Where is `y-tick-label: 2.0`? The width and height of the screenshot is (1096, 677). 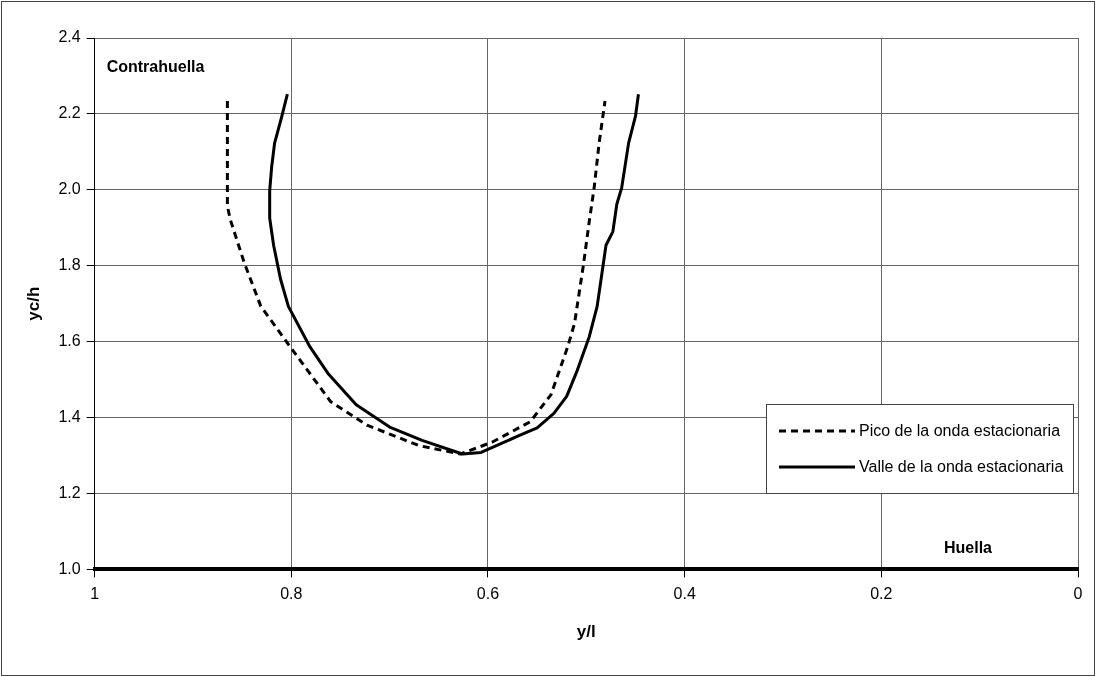 y-tick-label: 2.0 is located at coordinates (69, 189).